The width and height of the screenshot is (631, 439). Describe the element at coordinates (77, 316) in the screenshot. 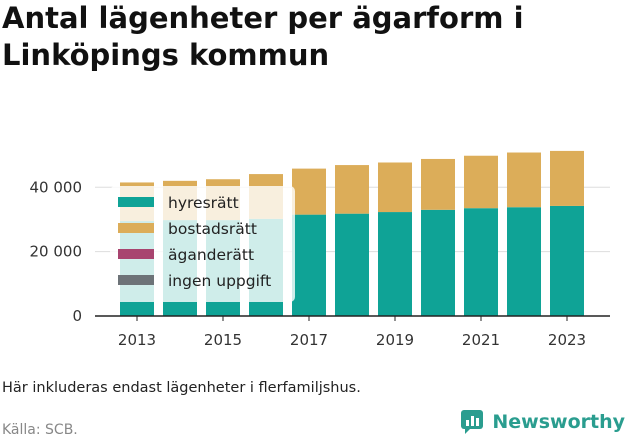

I see `y-tick-label: 0` at that location.